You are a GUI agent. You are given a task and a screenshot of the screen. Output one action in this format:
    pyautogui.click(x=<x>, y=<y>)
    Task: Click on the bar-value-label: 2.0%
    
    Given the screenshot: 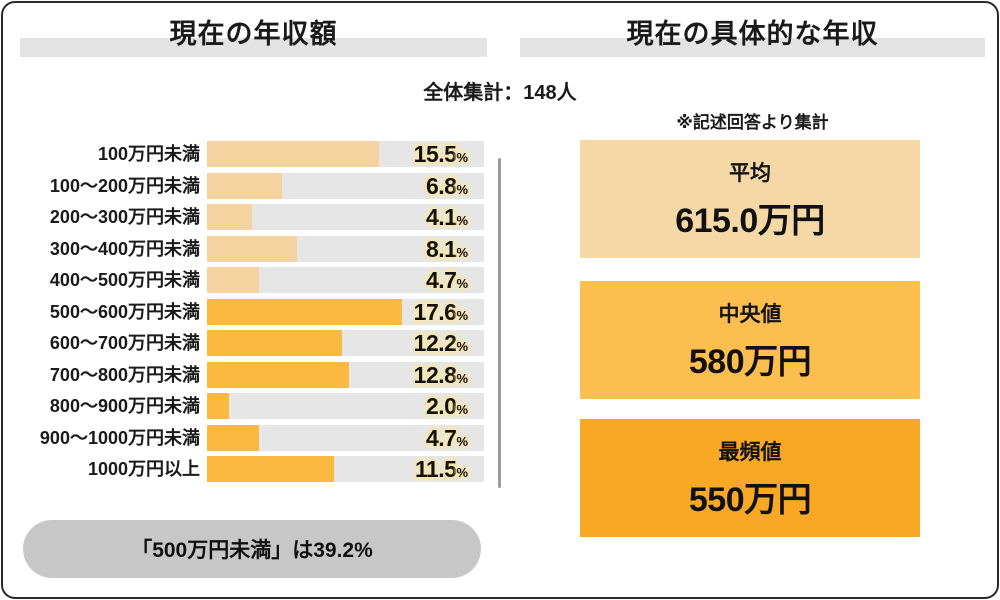 What is the action you would take?
    pyautogui.click(x=447, y=406)
    